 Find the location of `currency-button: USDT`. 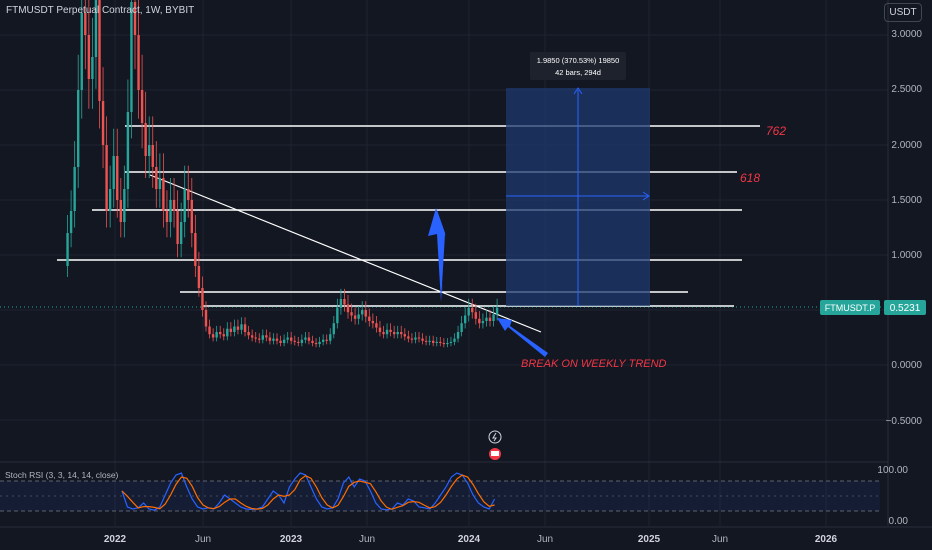

currency-button: USDT is located at coordinates (903, 12).